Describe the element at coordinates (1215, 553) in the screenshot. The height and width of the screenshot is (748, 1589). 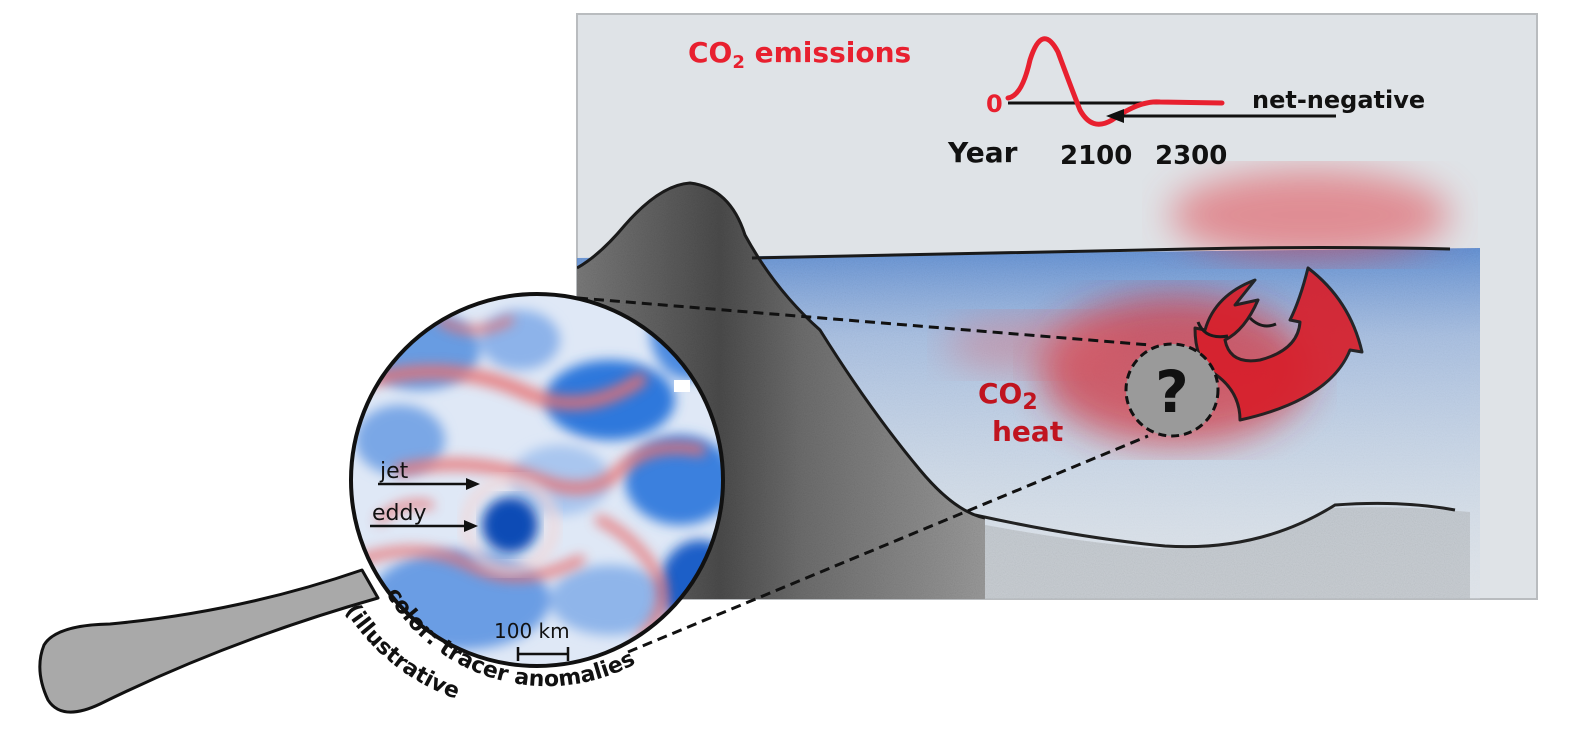
I see `sea-floor` at that location.